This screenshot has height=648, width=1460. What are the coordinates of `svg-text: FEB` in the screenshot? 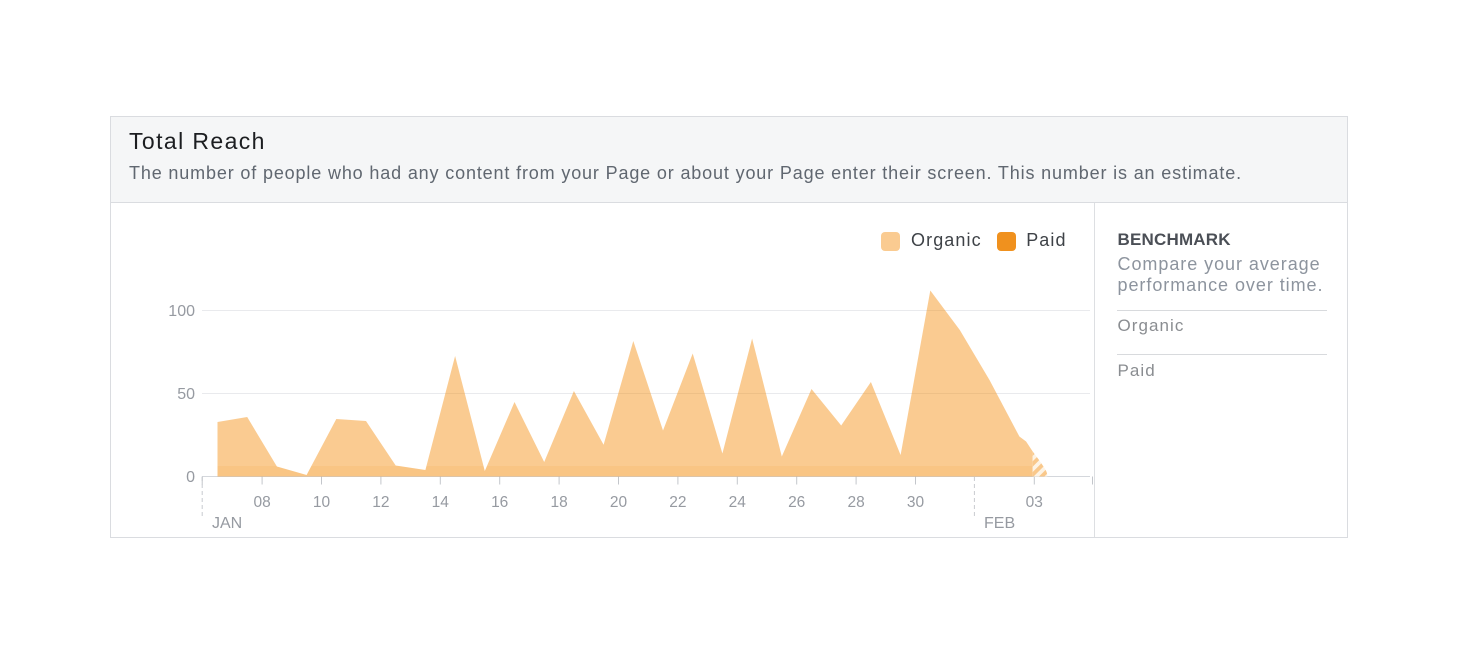 It's located at (999, 523).